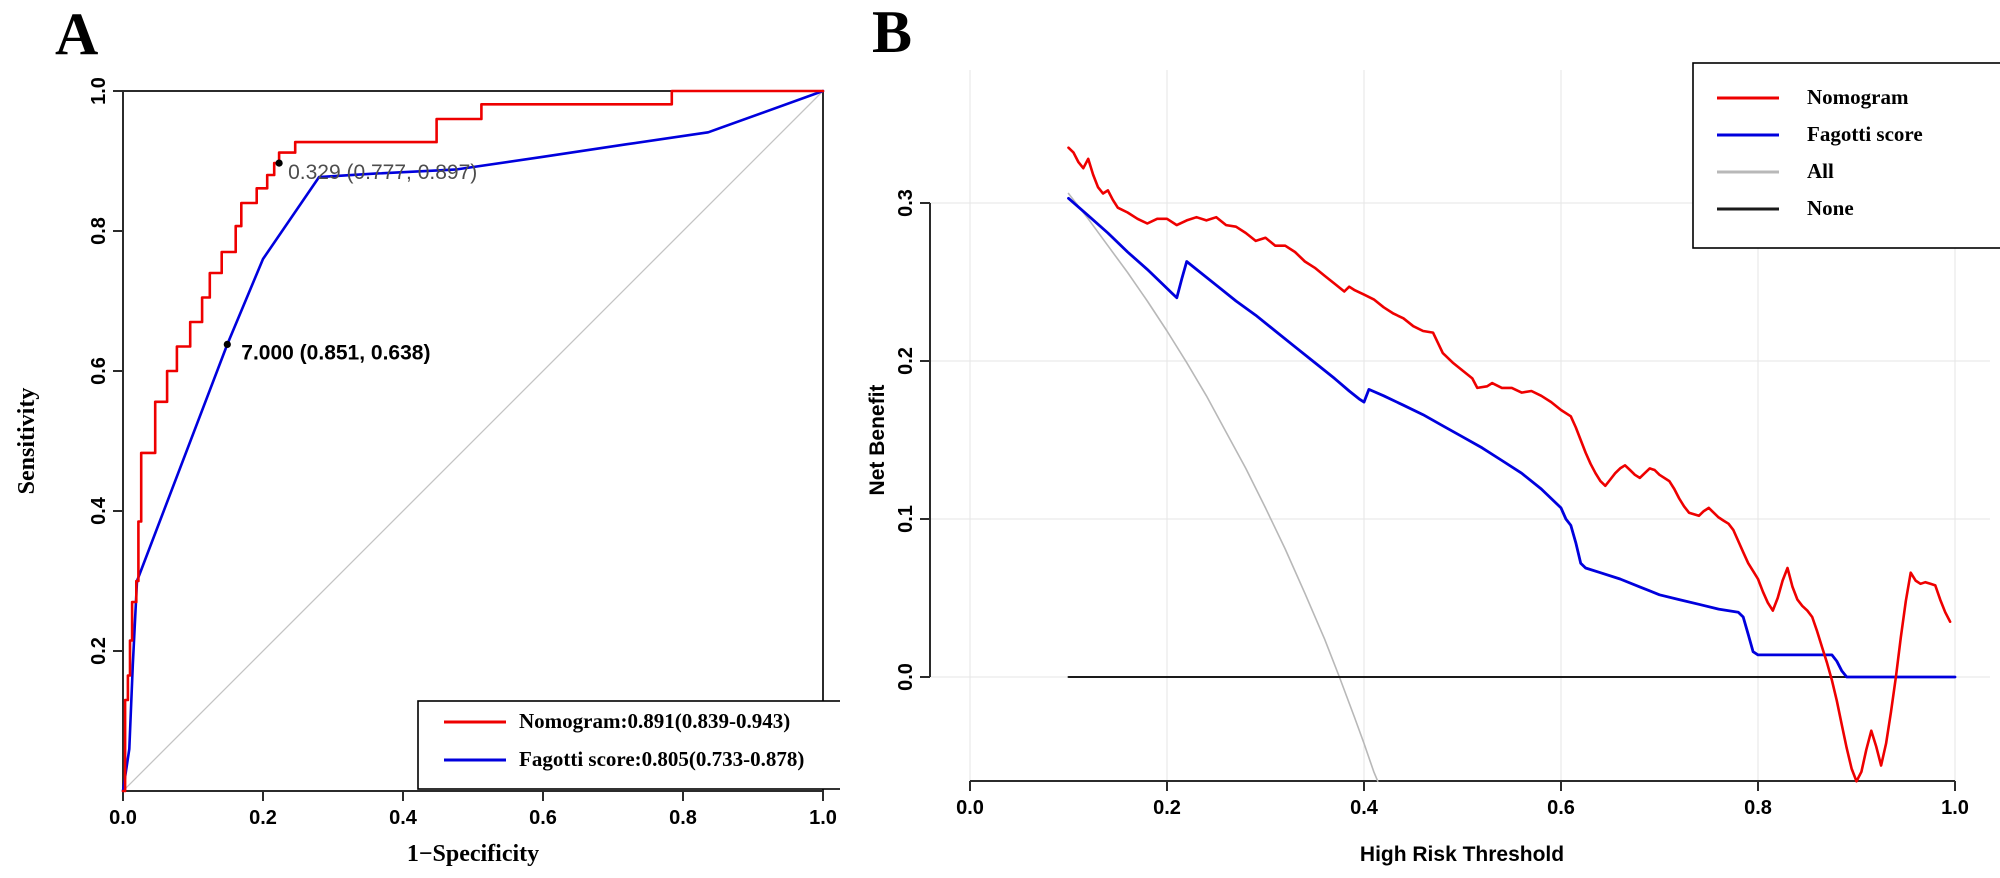 This screenshot has height=878, width=2000. Describe the element at coordinates (877, 440) in the screenshot. I see `y-axis-title: Net Benefit` at that location.